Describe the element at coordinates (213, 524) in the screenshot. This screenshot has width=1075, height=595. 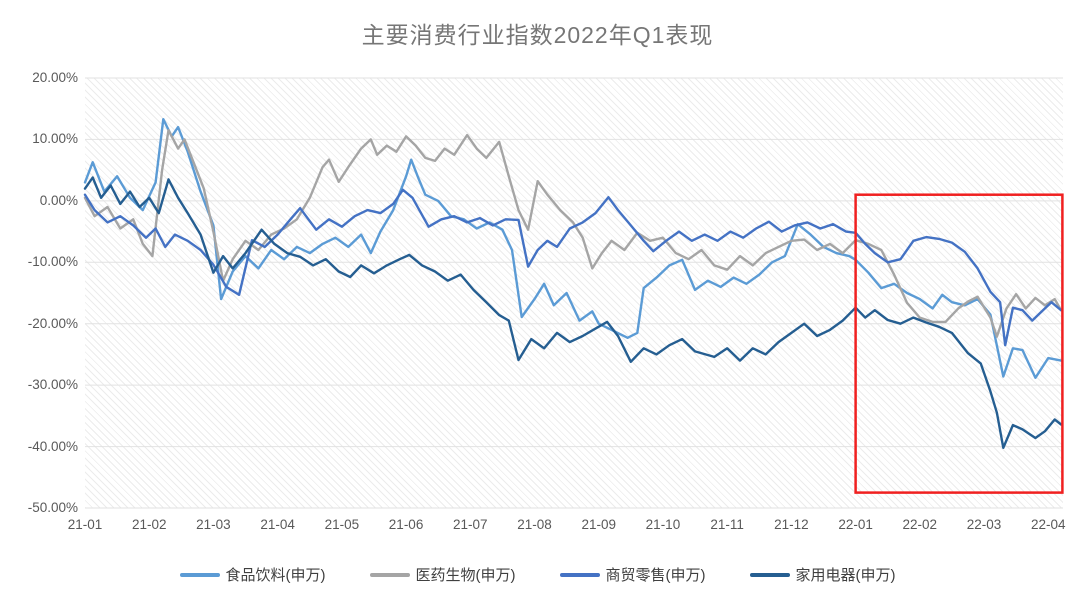
I see `x-axis-label: 21-03` at that location.